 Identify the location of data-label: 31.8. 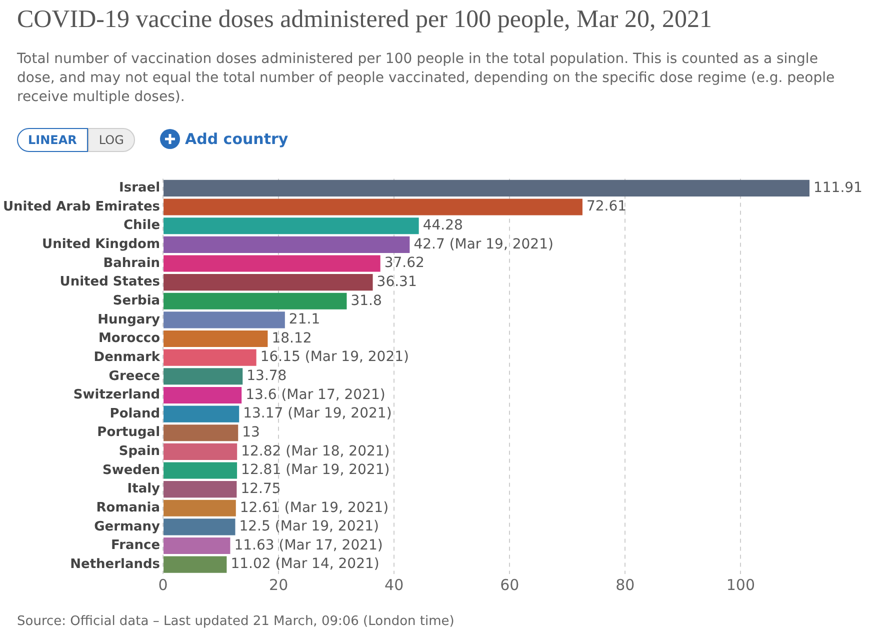
(366, 300).